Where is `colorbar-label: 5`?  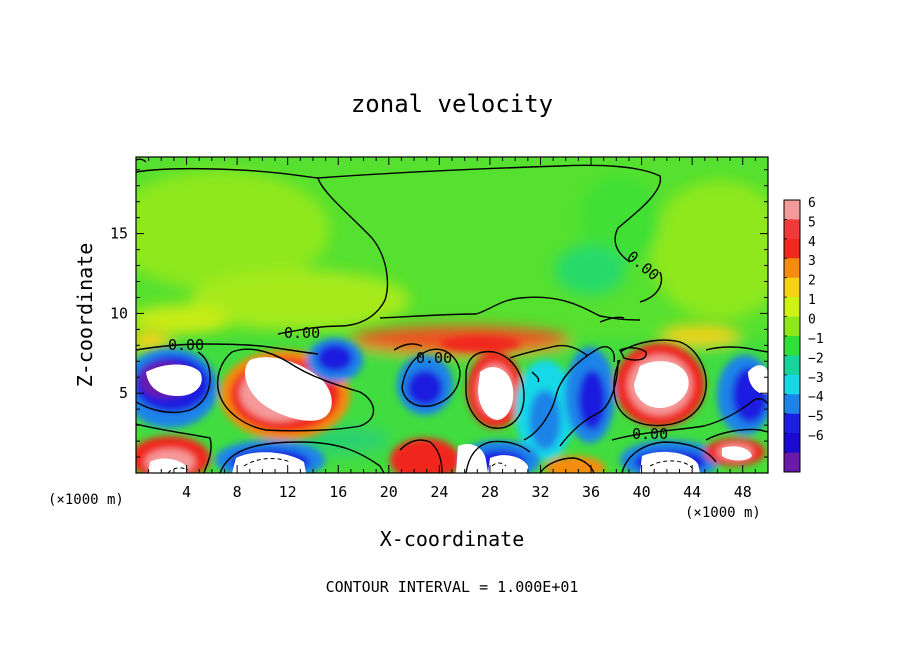
colorbar-label: 5 is located at coordinates (812, 222).